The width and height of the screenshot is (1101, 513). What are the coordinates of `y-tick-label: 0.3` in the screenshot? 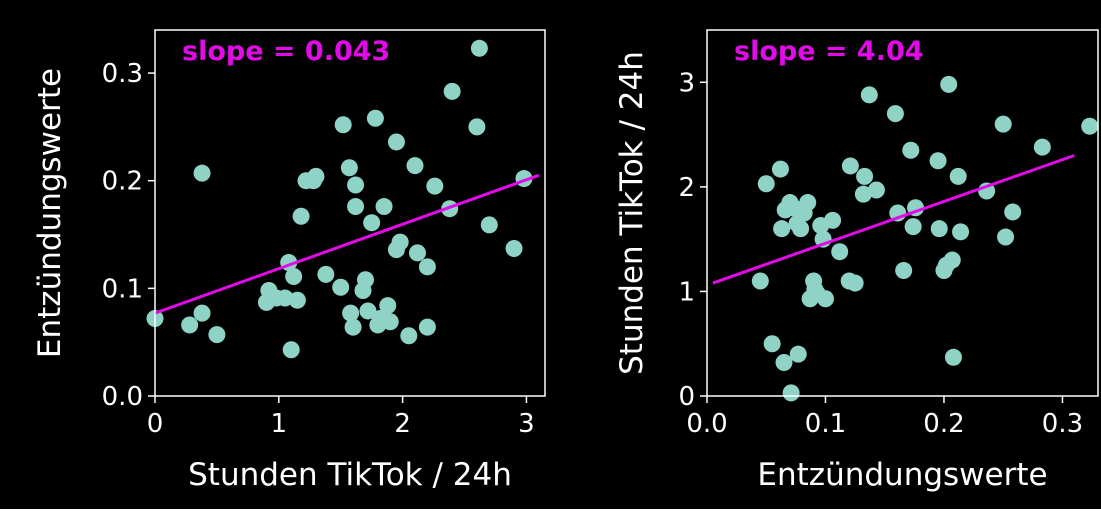 It's located at (122, 74).